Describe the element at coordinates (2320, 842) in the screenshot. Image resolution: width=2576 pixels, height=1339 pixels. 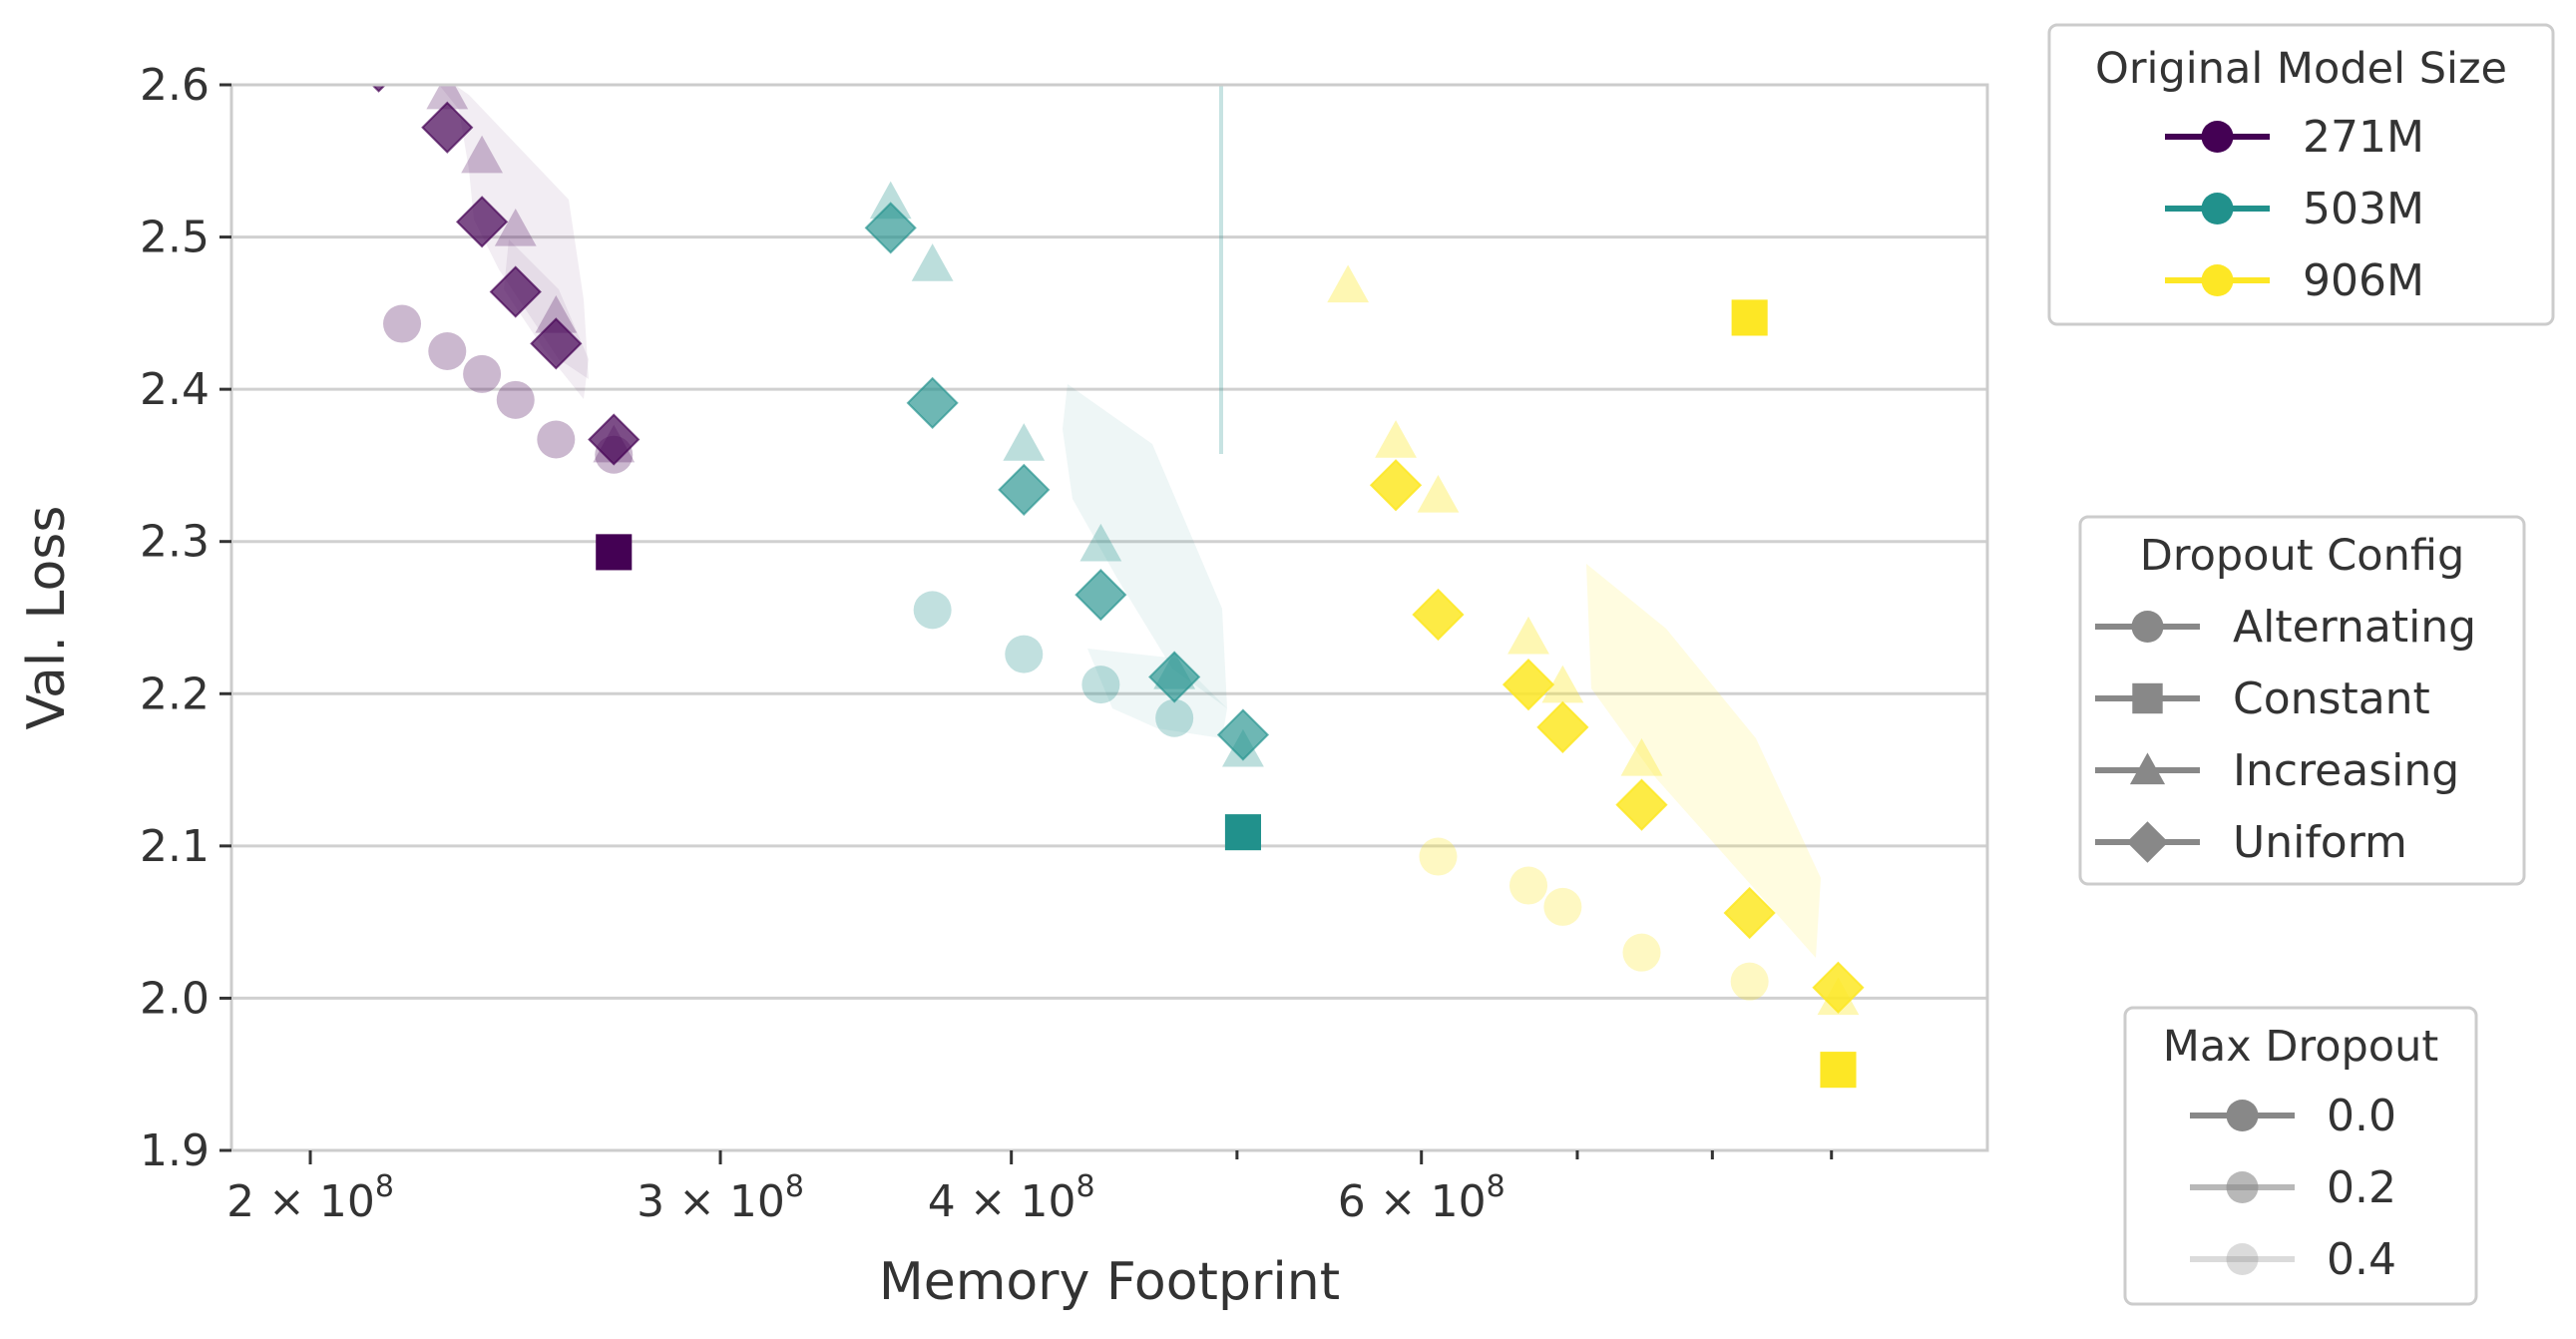
I see `legend-label: Uniform` at that location.